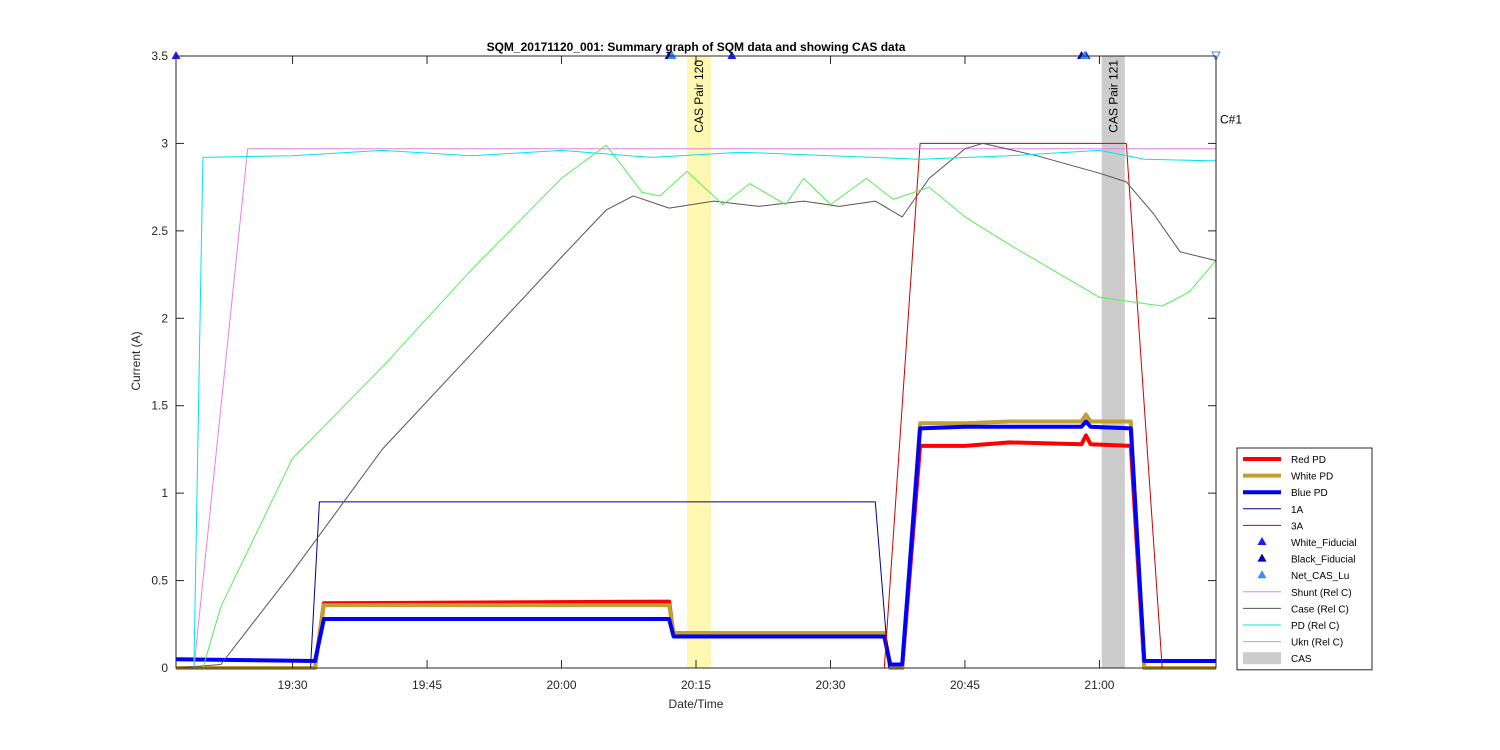  I want to click on y-tick-label: 0, so click(164, 668).